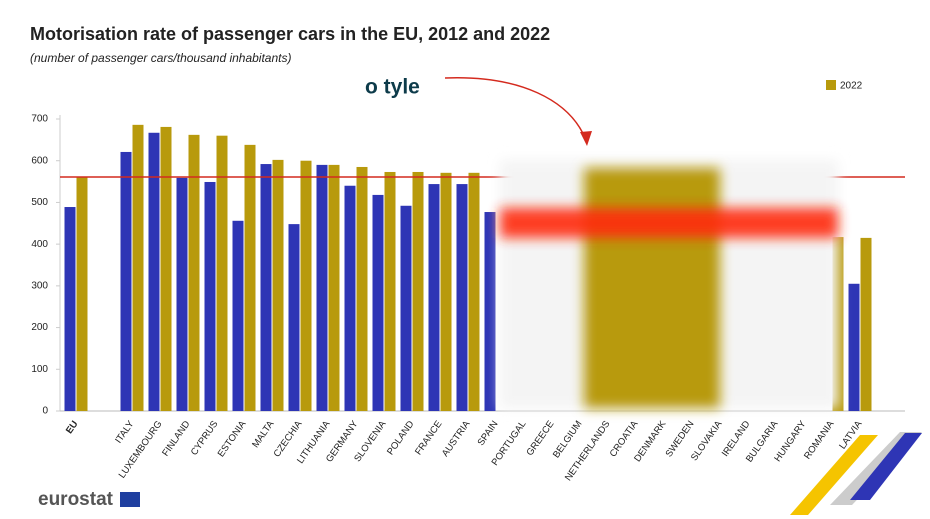 The width and height of the screenshot is (930, 519). I want to click on x-tick-label: EU, so click(72, 427).